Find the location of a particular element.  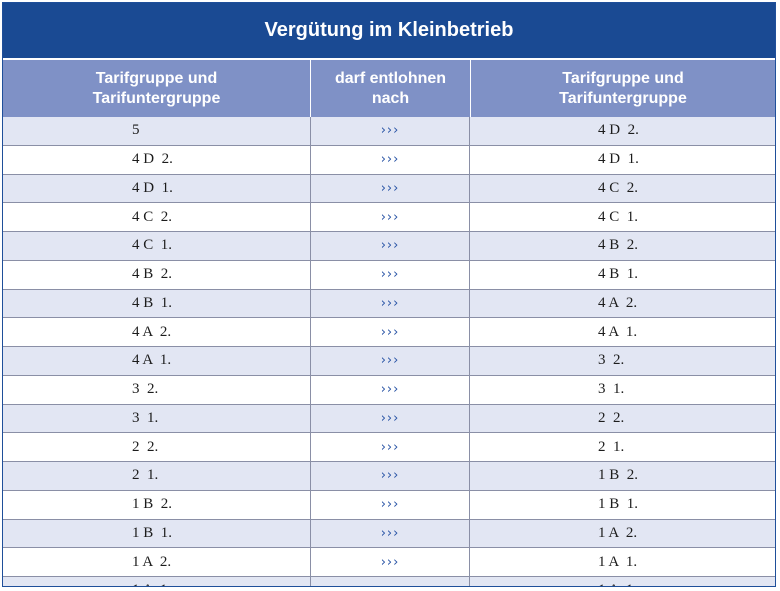

header-target-group-label: Tarifgruppe und Tarifuntergruppe is located at coordinates (623, 88).